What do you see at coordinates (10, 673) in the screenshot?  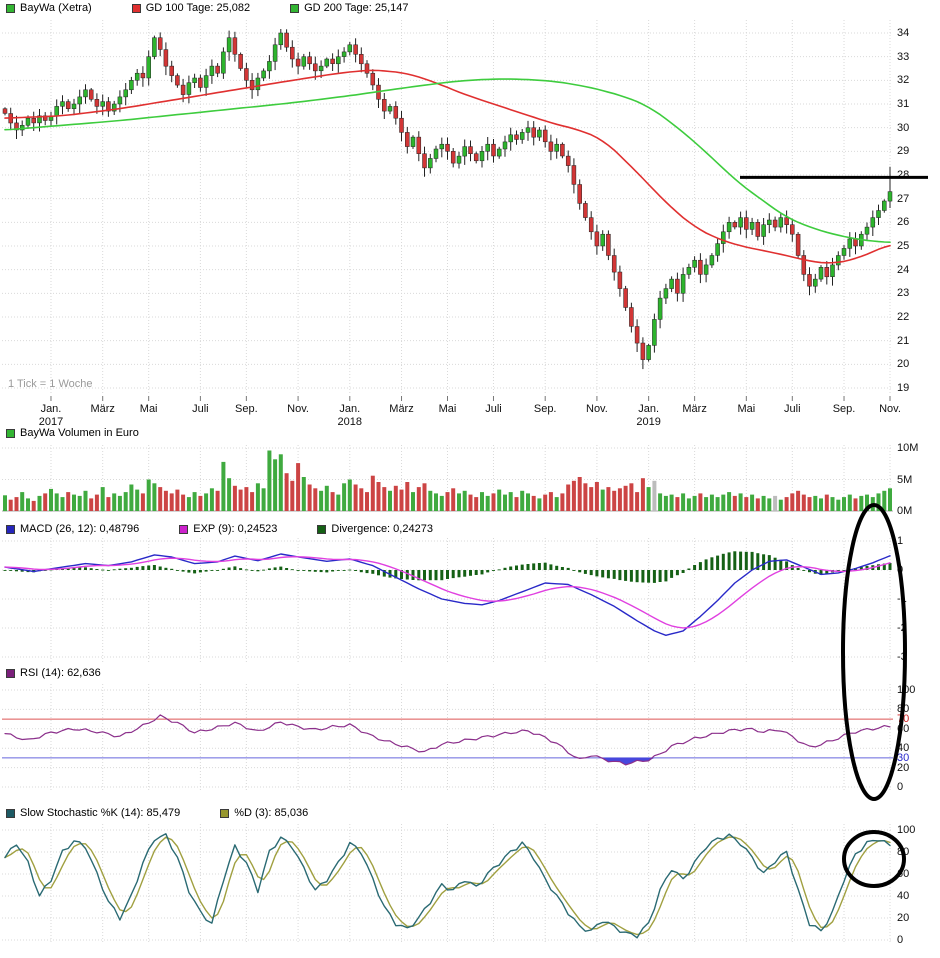 I see `rsi-series-swatch` at bounding box center [10, 673].